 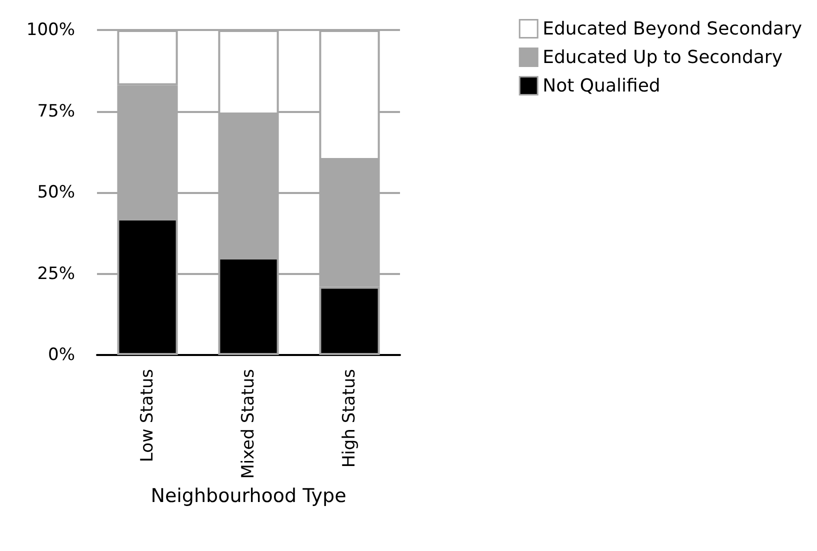 I want to click on x-tick-label: Mixed Status, so click(x=248, y=423).